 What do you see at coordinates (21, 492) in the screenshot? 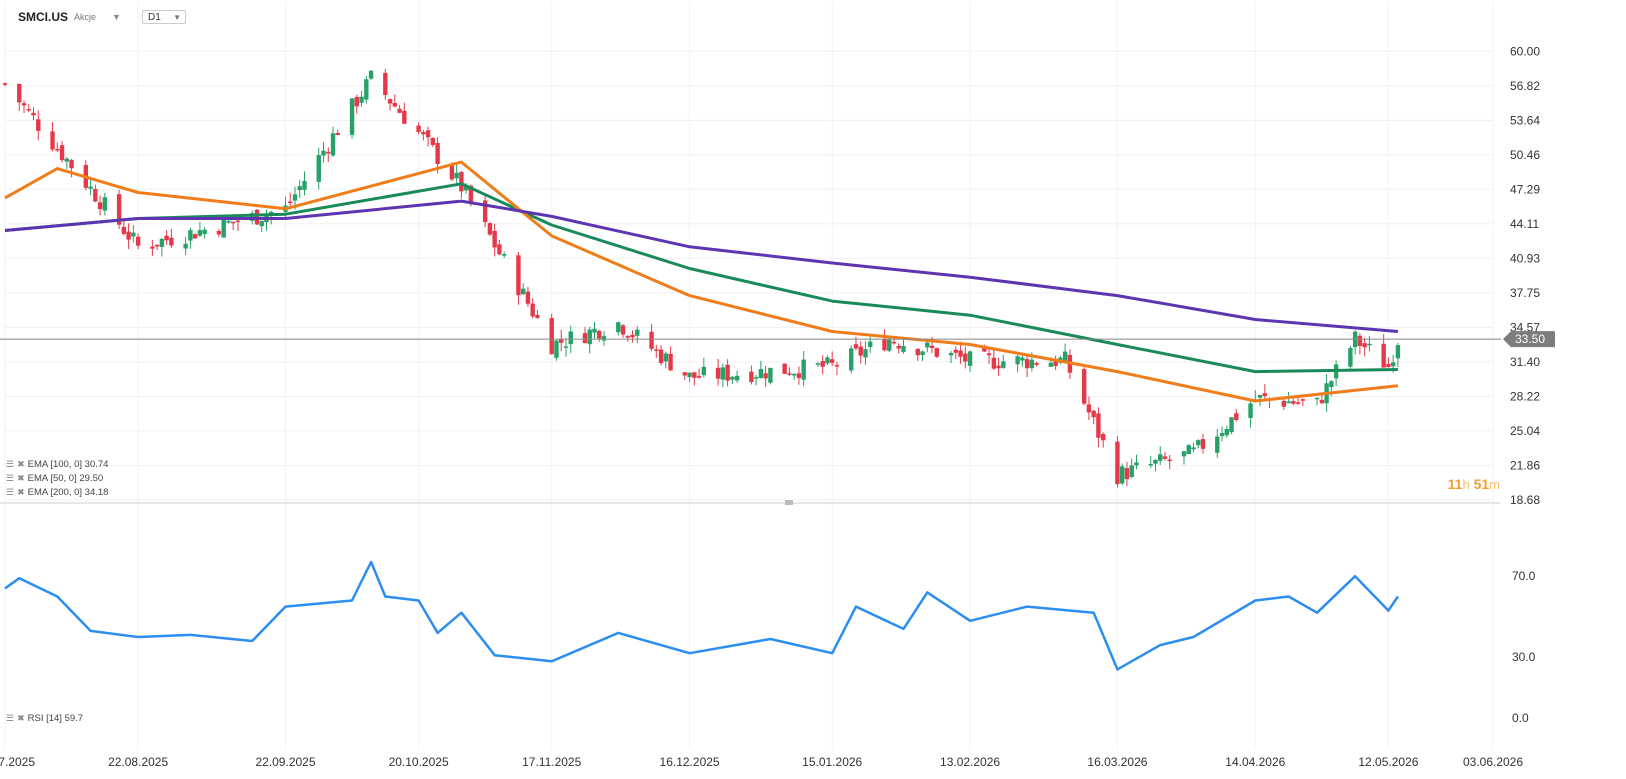
I see `close-icon: ✖` at bounding box center [21, 492].